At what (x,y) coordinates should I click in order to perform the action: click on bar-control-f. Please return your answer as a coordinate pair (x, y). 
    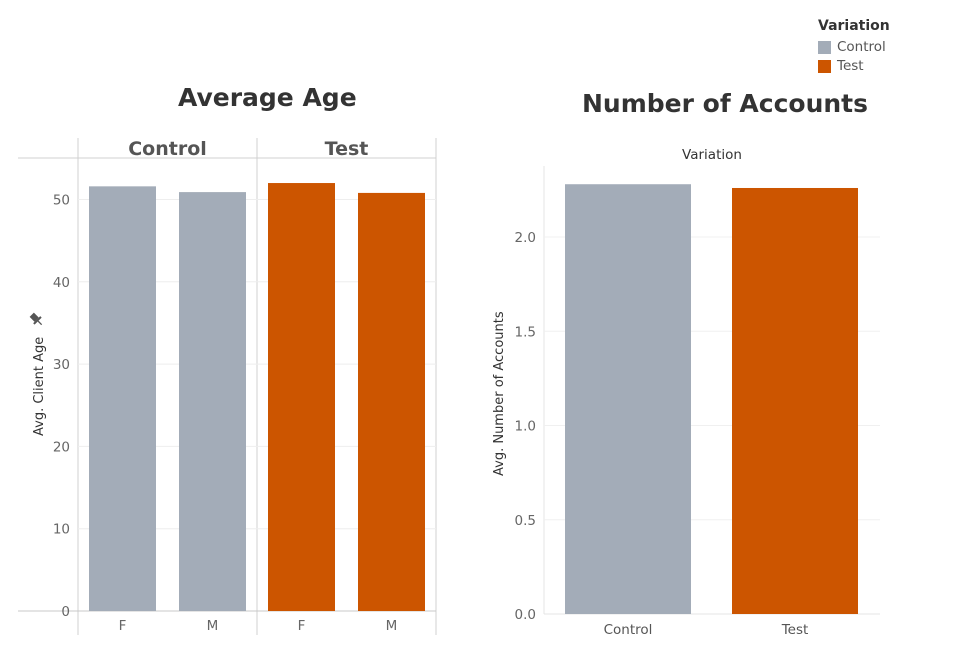
    Looking at the image, I should click on (122, 398).